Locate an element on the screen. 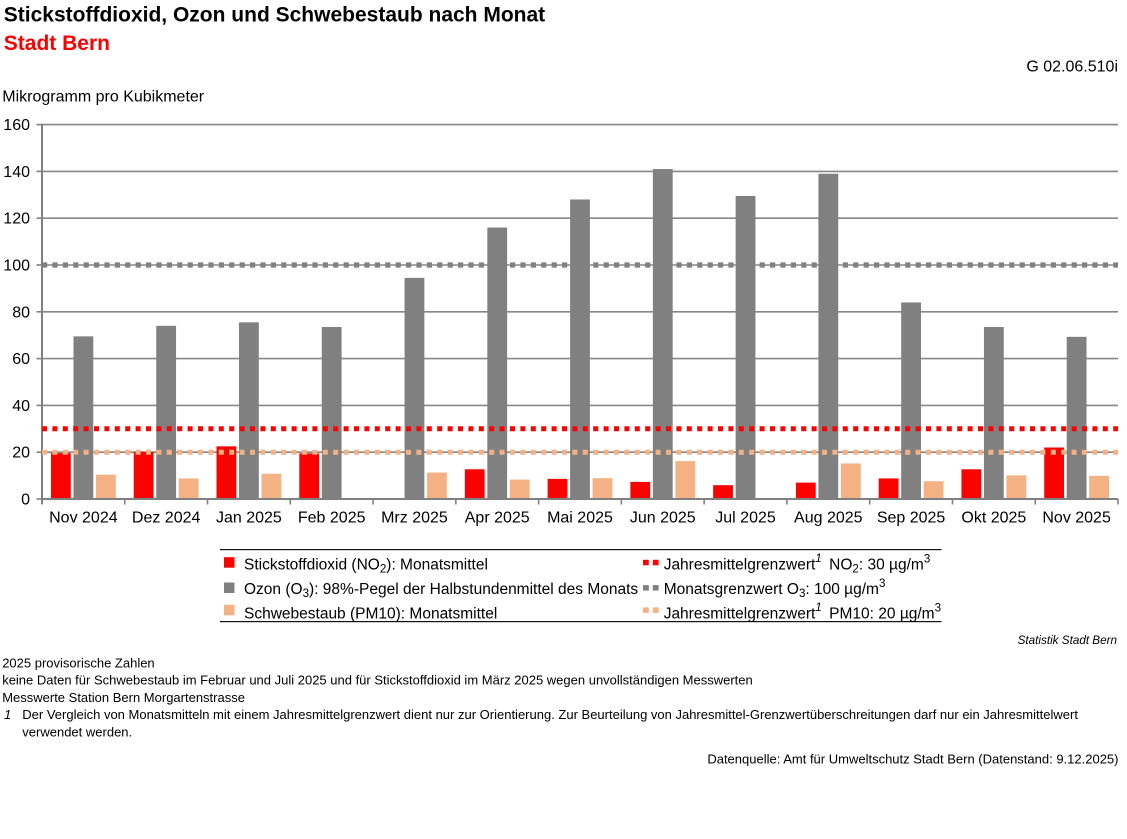 This screenshot has width=1127, height=839. svg-text: Statistik Stadt Bern is located at coordinates (1067, 640).